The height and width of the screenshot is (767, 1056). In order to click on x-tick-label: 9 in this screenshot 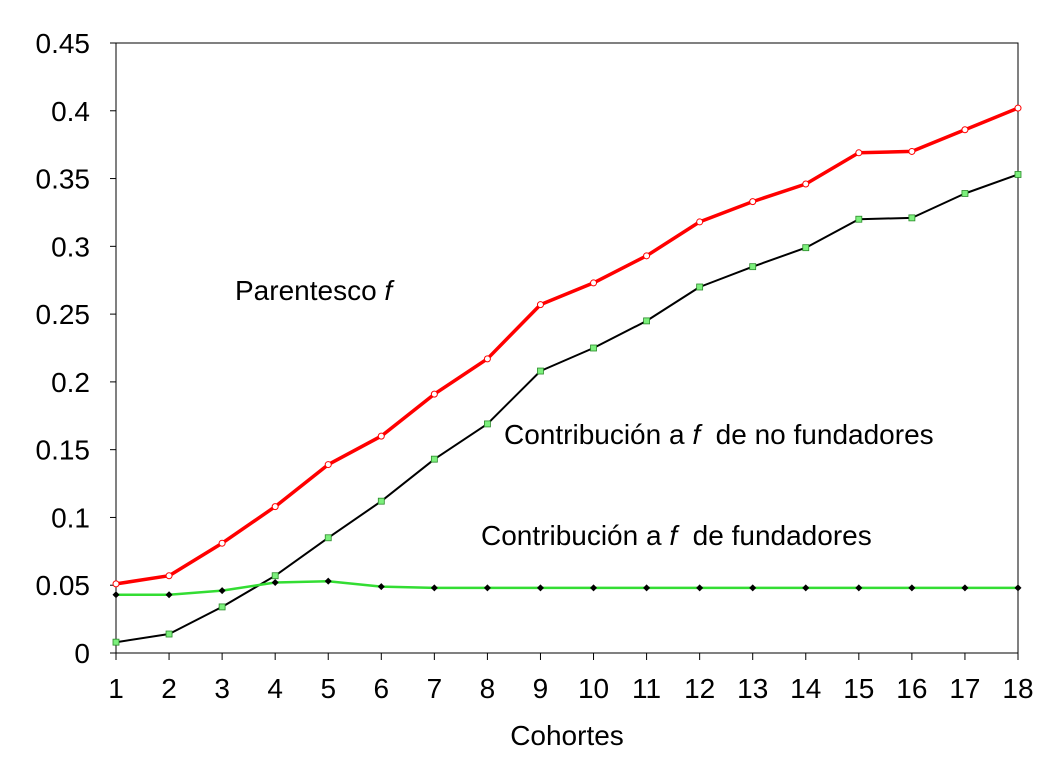, I will do `click(541, 688)`.